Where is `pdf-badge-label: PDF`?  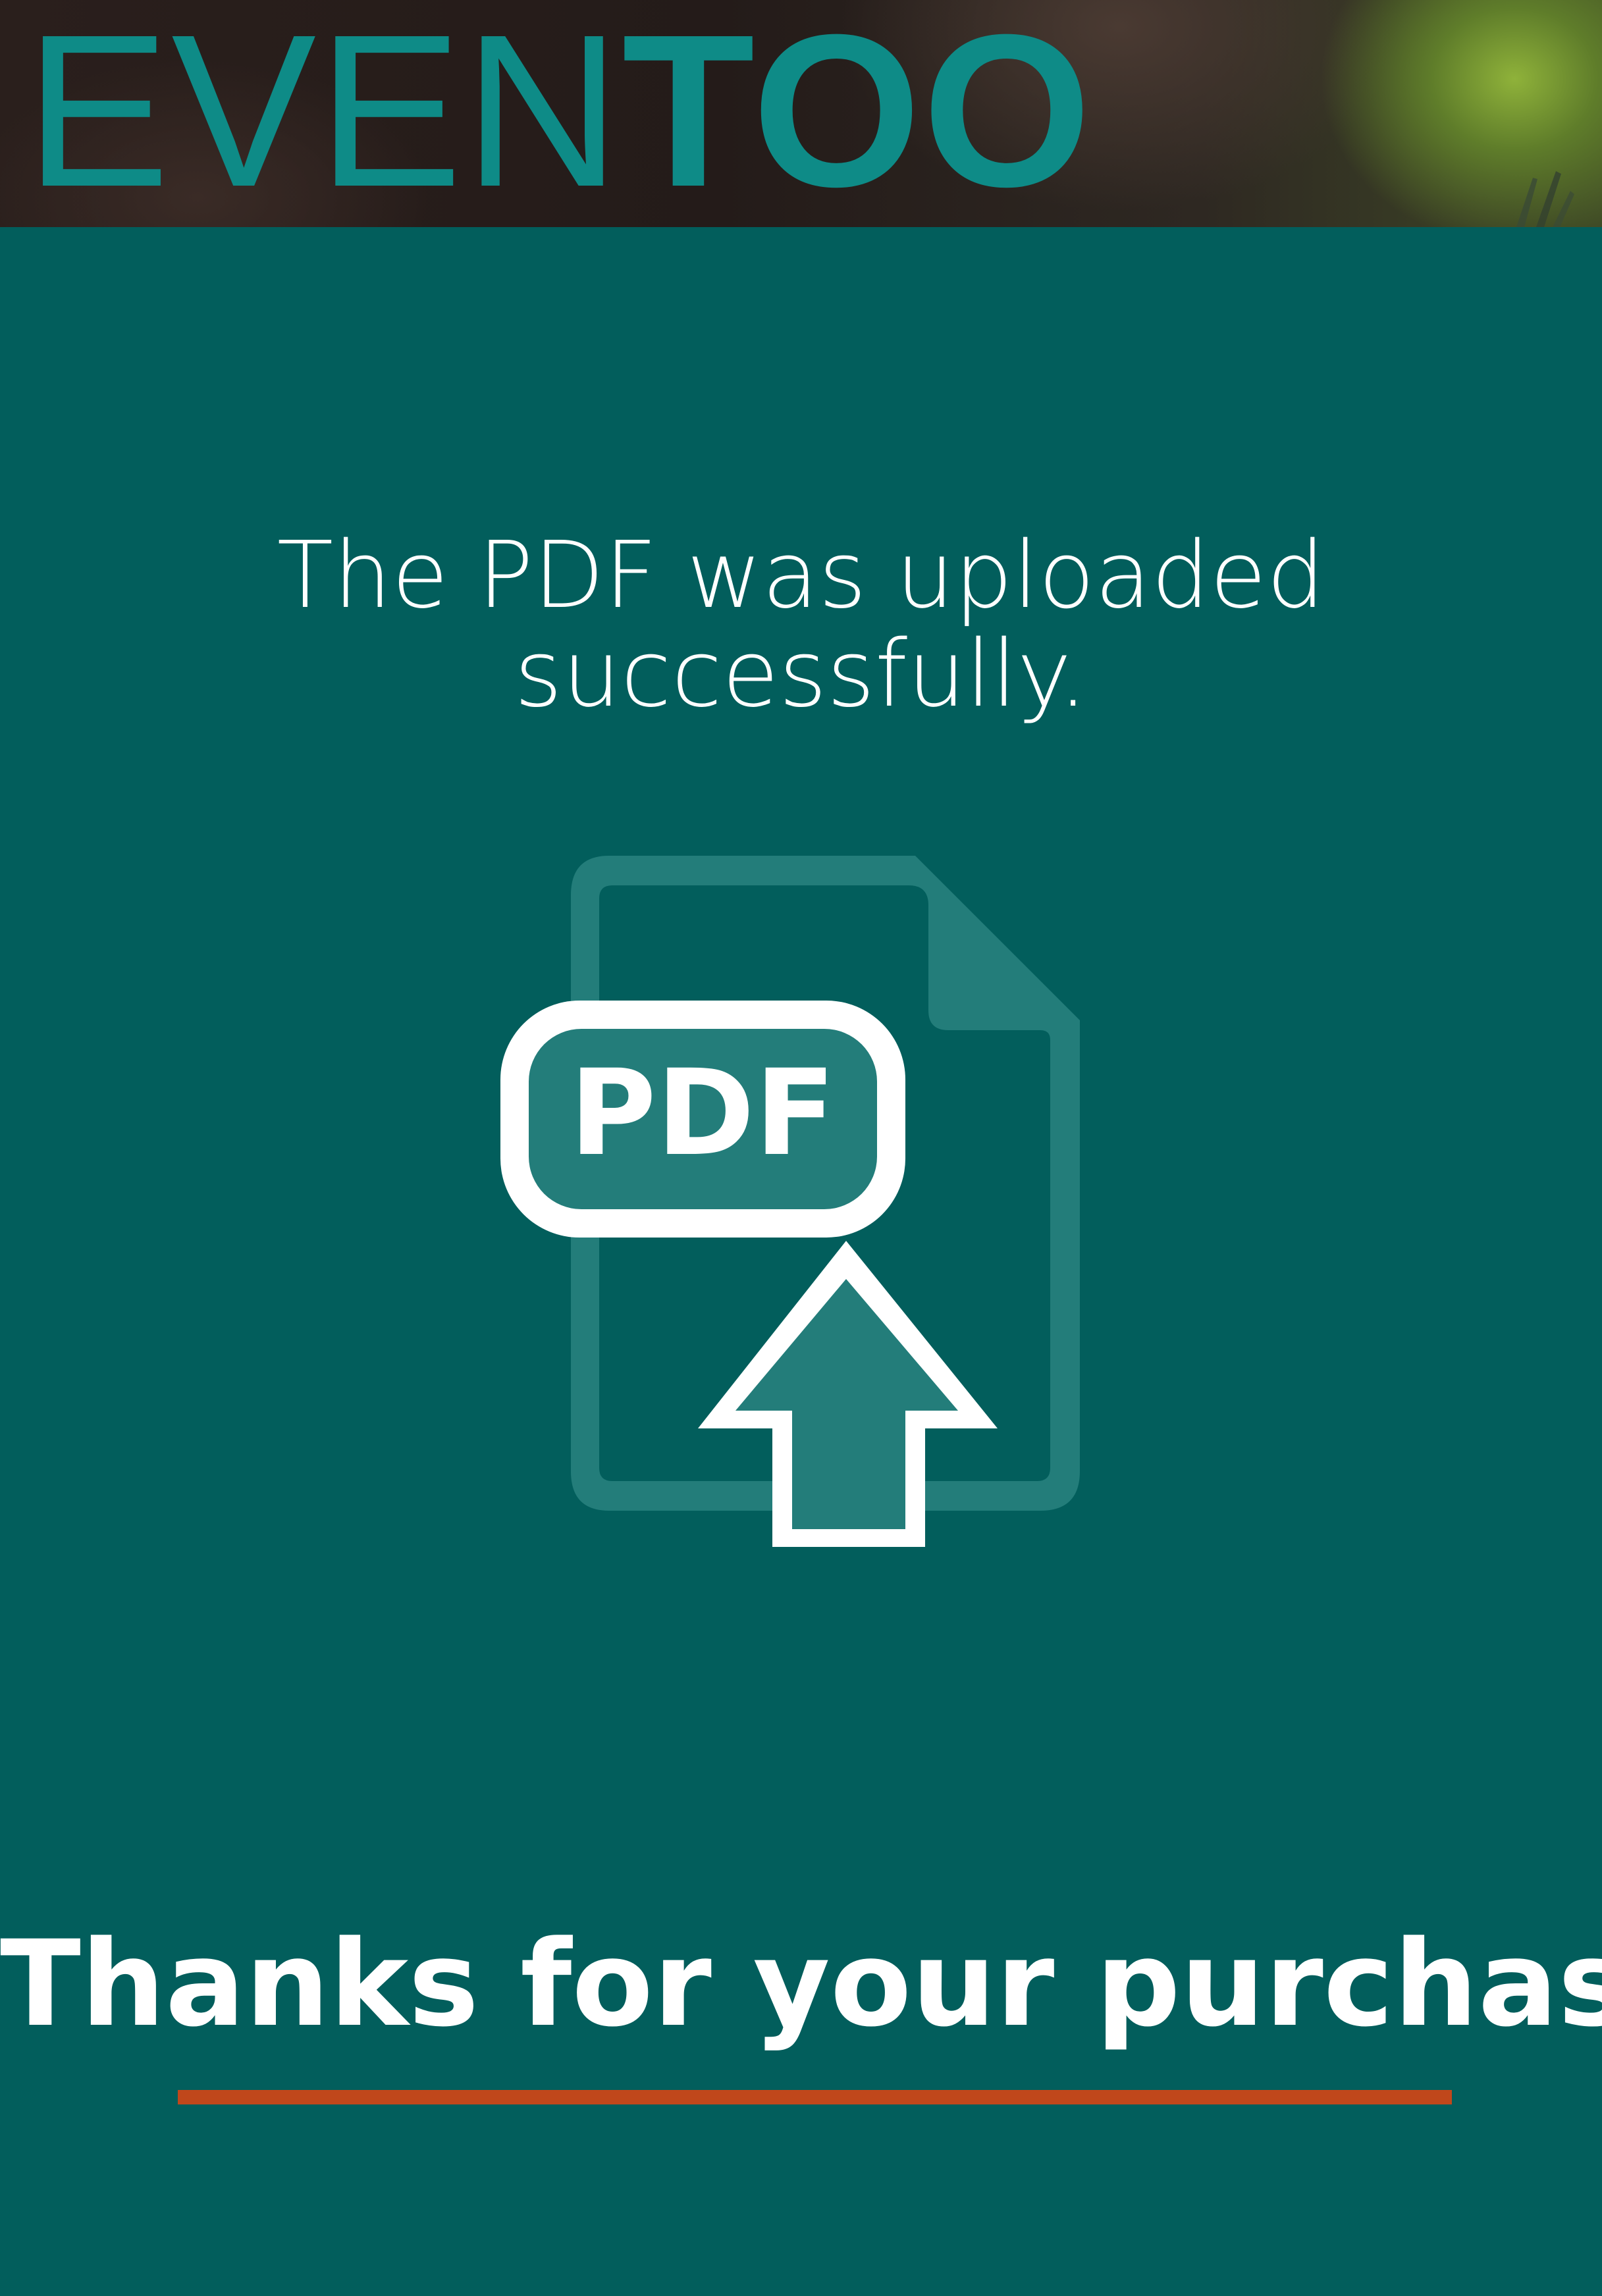
pdf-badge-label: PDF is located at coordinates (703, 1113).